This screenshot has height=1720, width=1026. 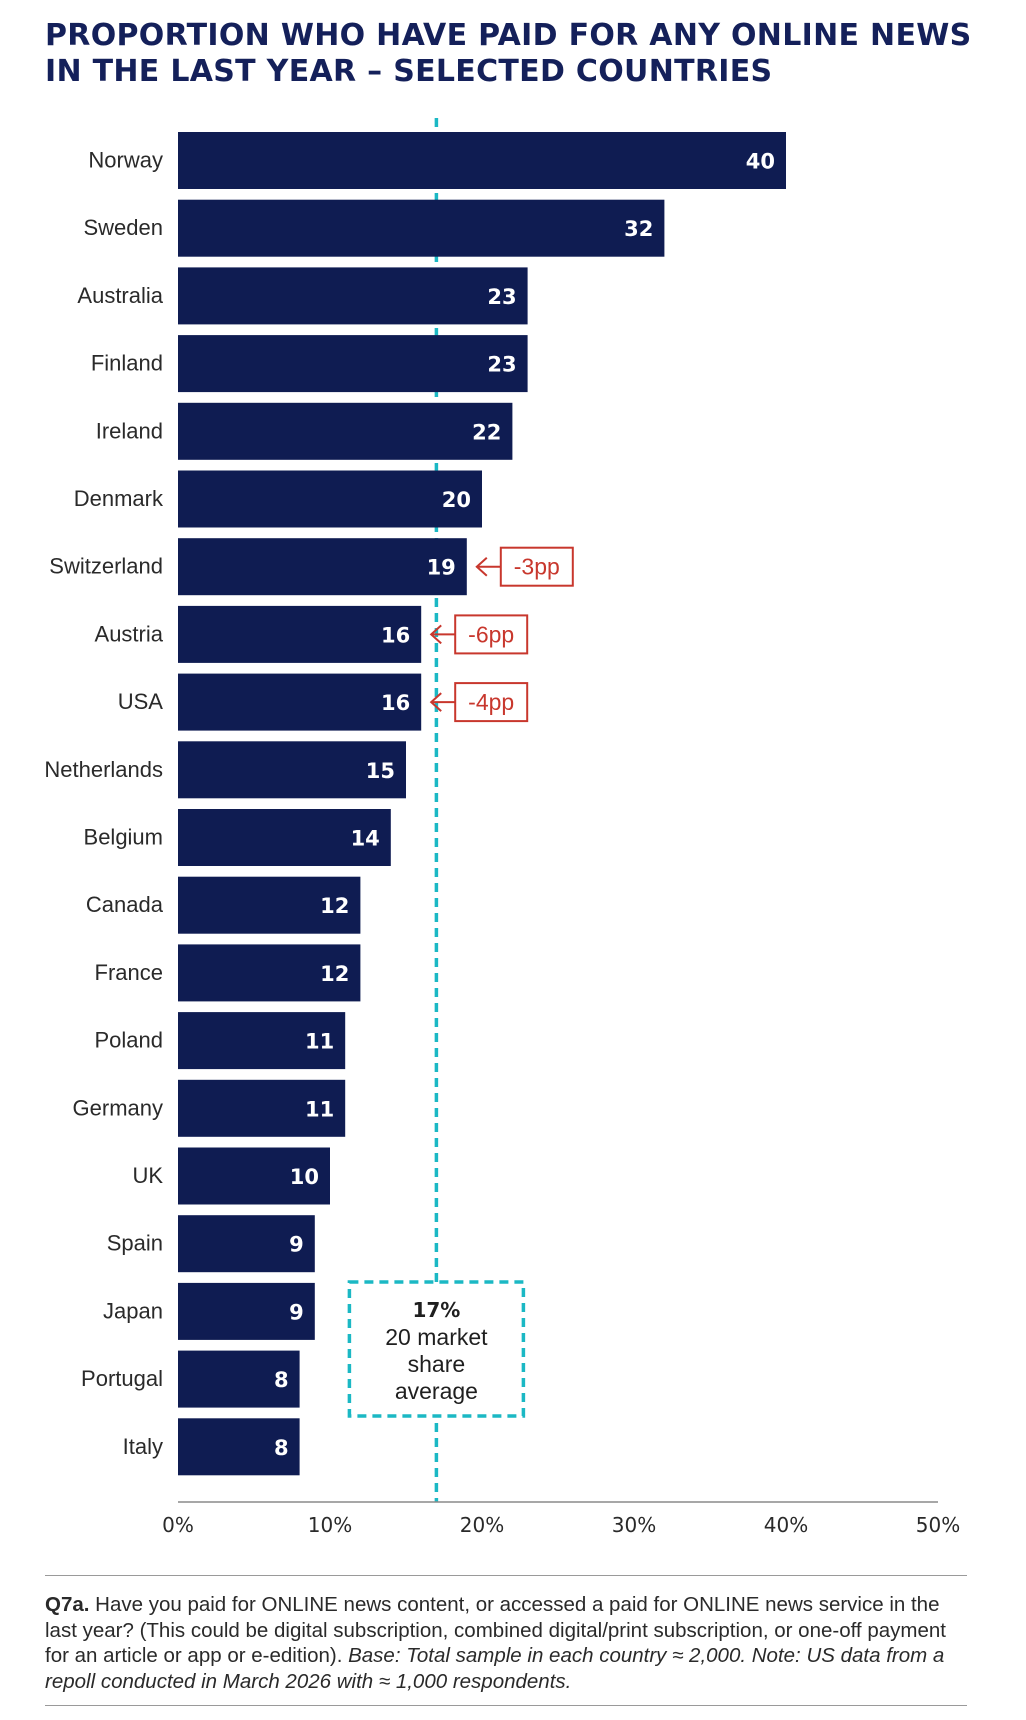 I want to click on x-tick-label: 40%, so click(x=786, y=1525).